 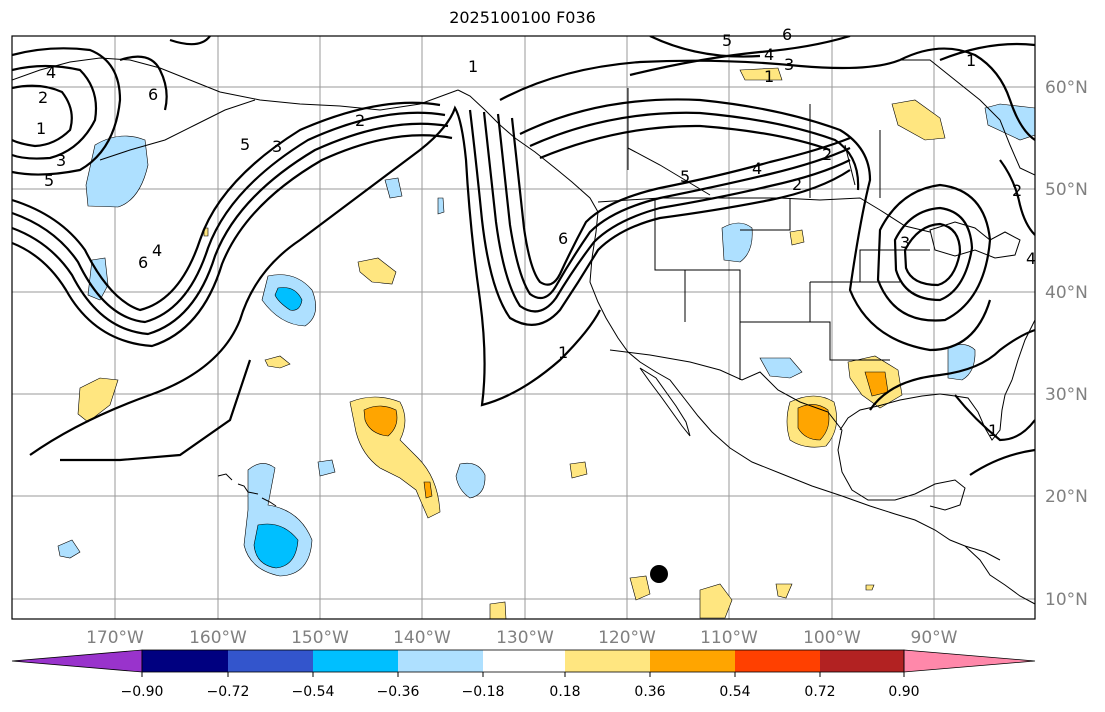 I want to click on colorbar-tick-label: −0.90, so click(x=142, y=692).